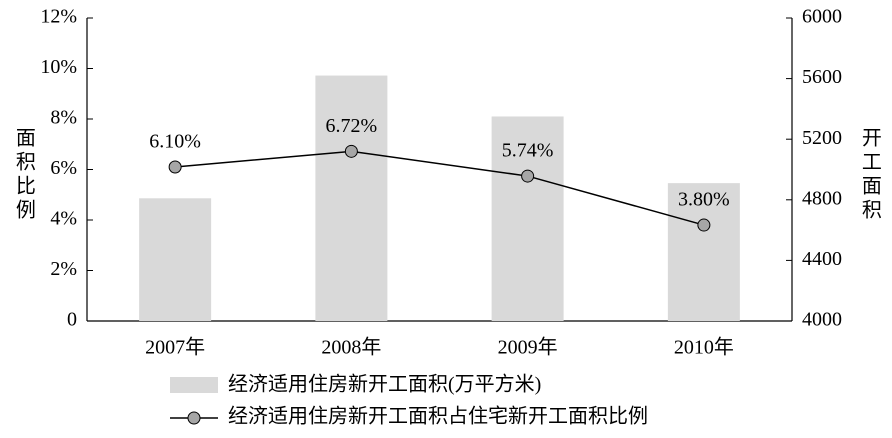  What do you see at coordinates (63, 219) in the screenshot?
I see `y-tick-label: 4%` at bounding box center [63, 219].